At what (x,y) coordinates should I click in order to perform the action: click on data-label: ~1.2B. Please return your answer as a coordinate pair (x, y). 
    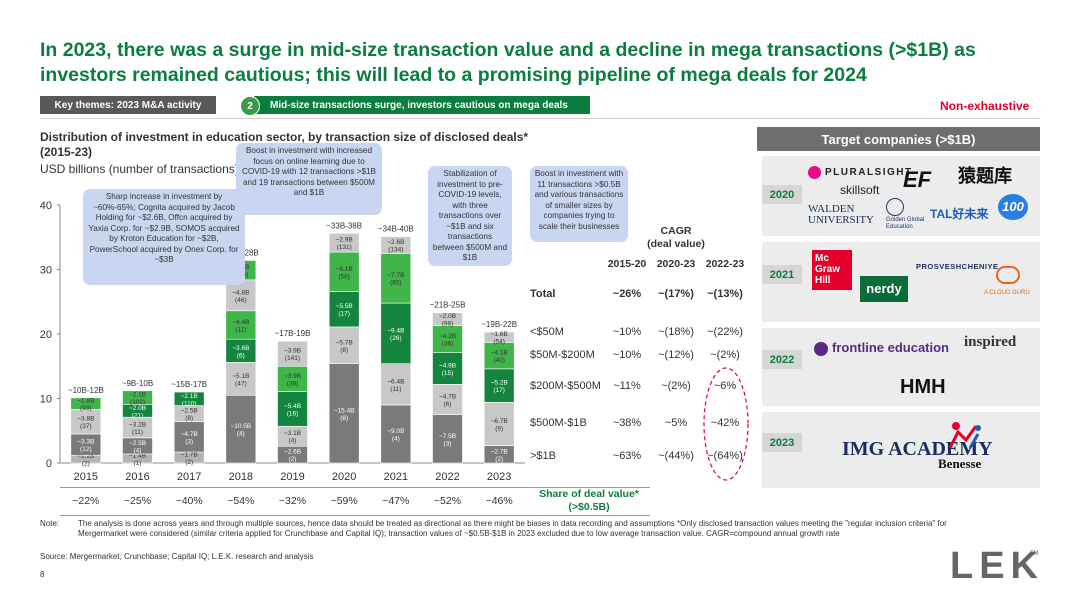
    Looking at the image, I should click on (85, 456).